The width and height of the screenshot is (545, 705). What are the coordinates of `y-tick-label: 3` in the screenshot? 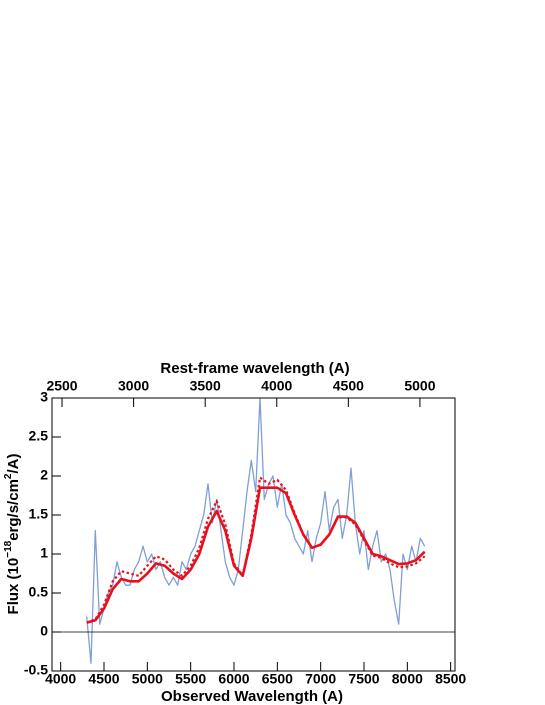 It's located at (44, 397).